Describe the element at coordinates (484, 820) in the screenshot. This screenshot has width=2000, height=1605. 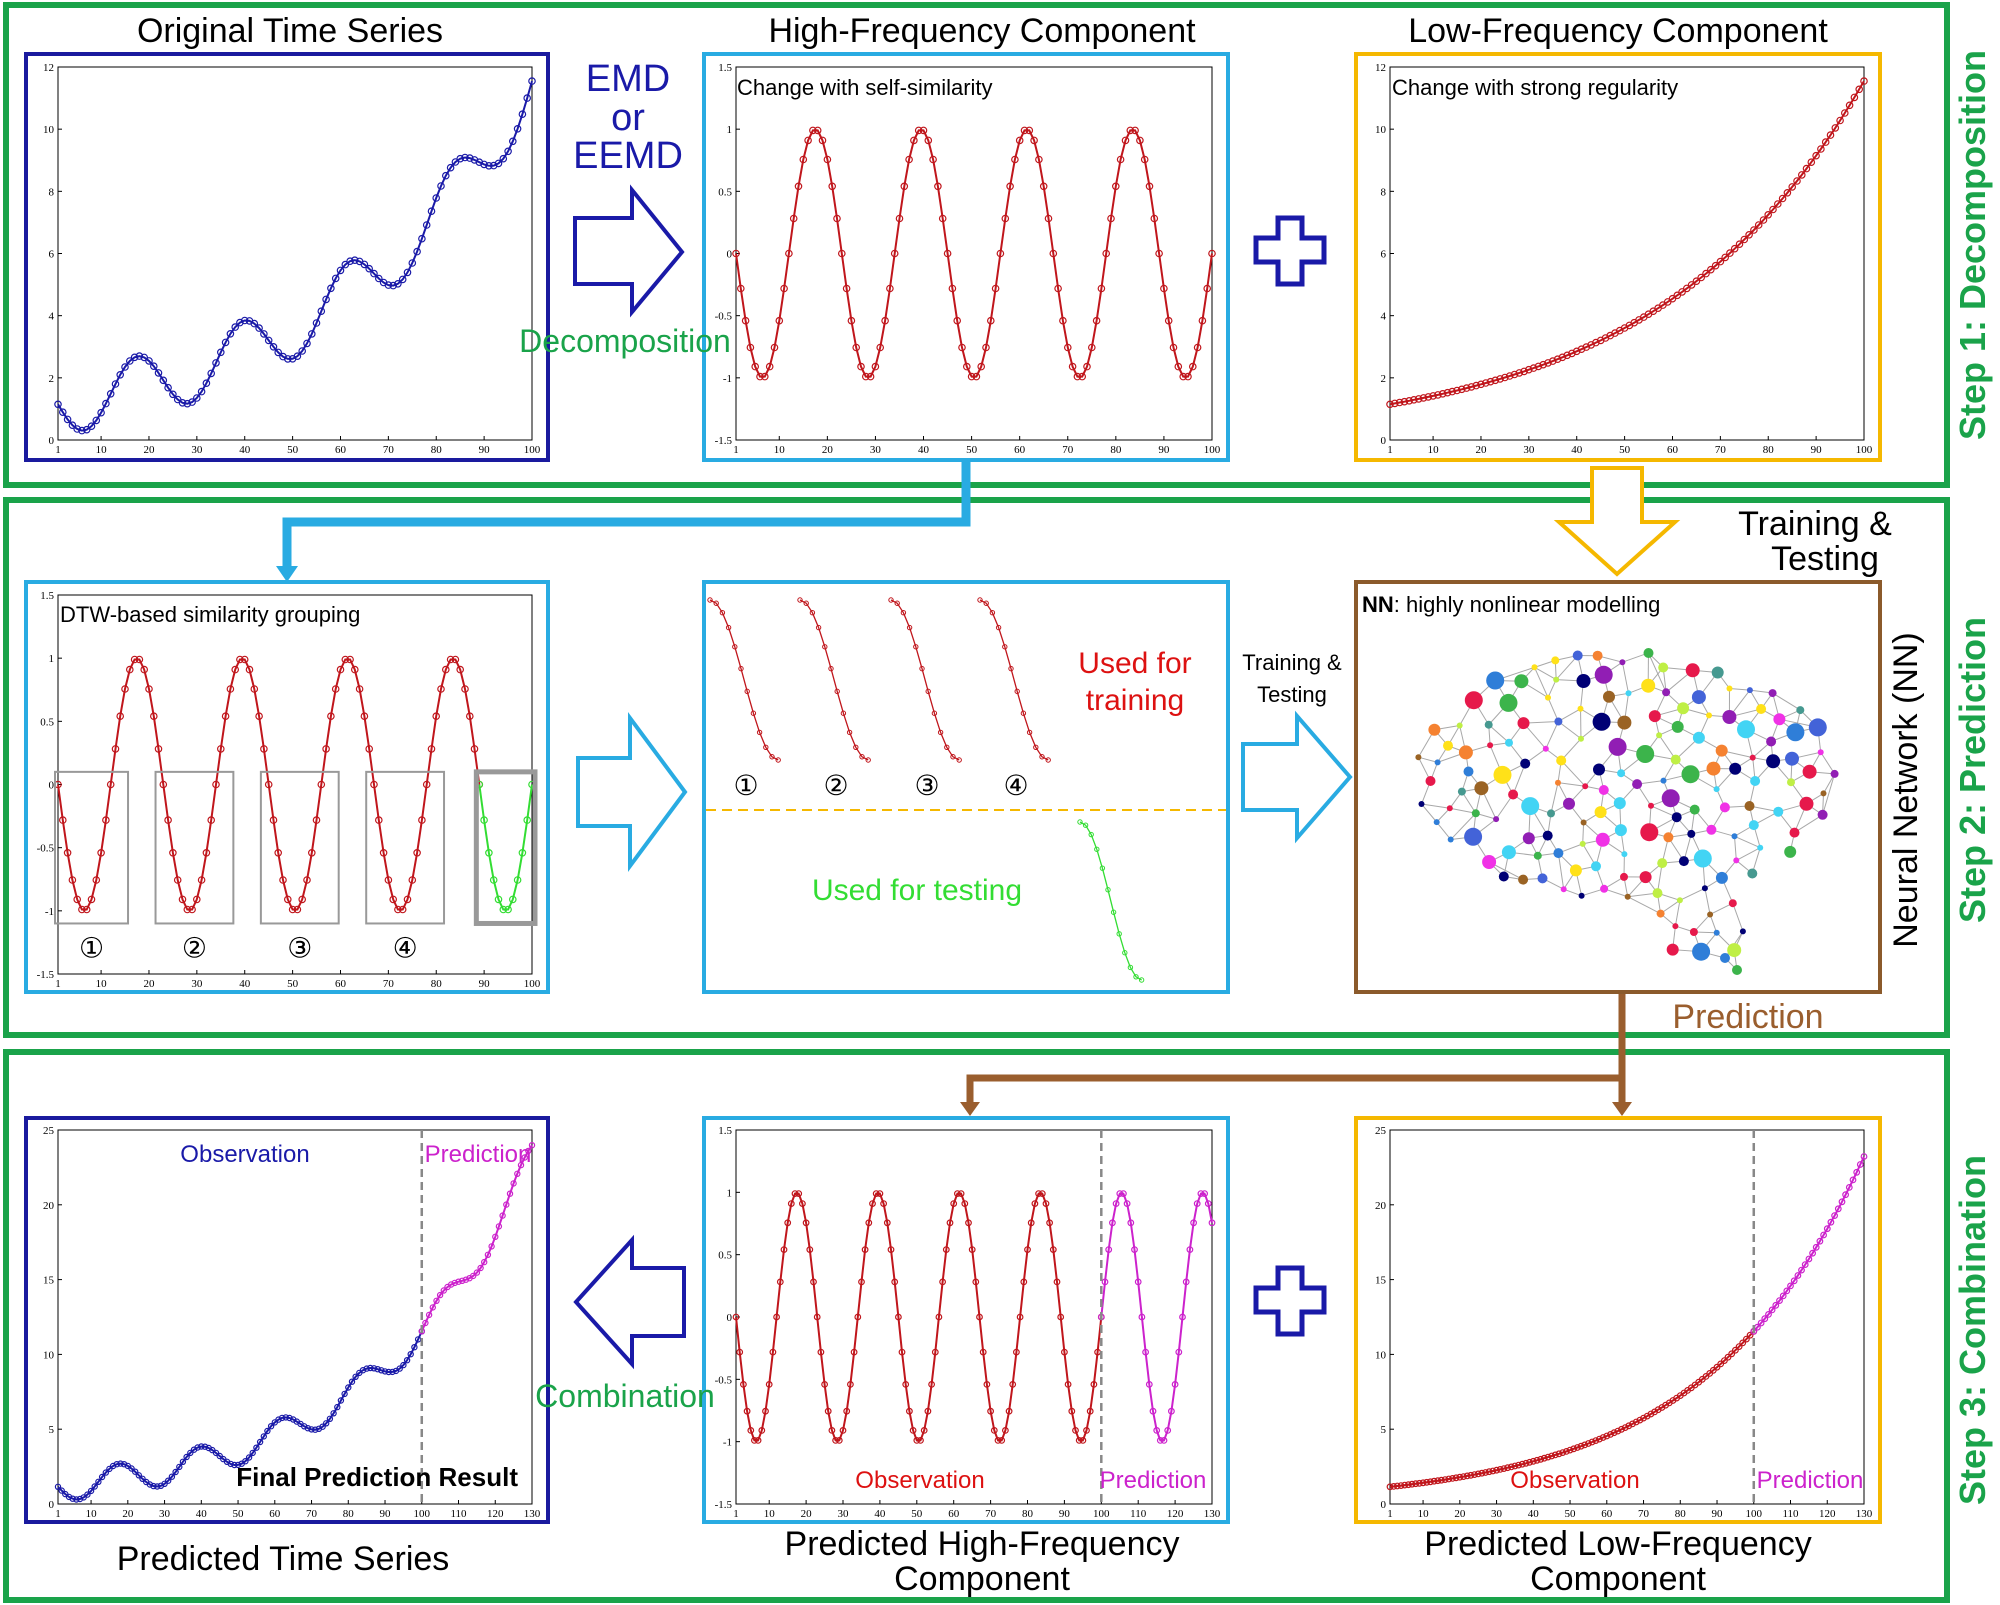
I see `dtw-test-point` at that location.